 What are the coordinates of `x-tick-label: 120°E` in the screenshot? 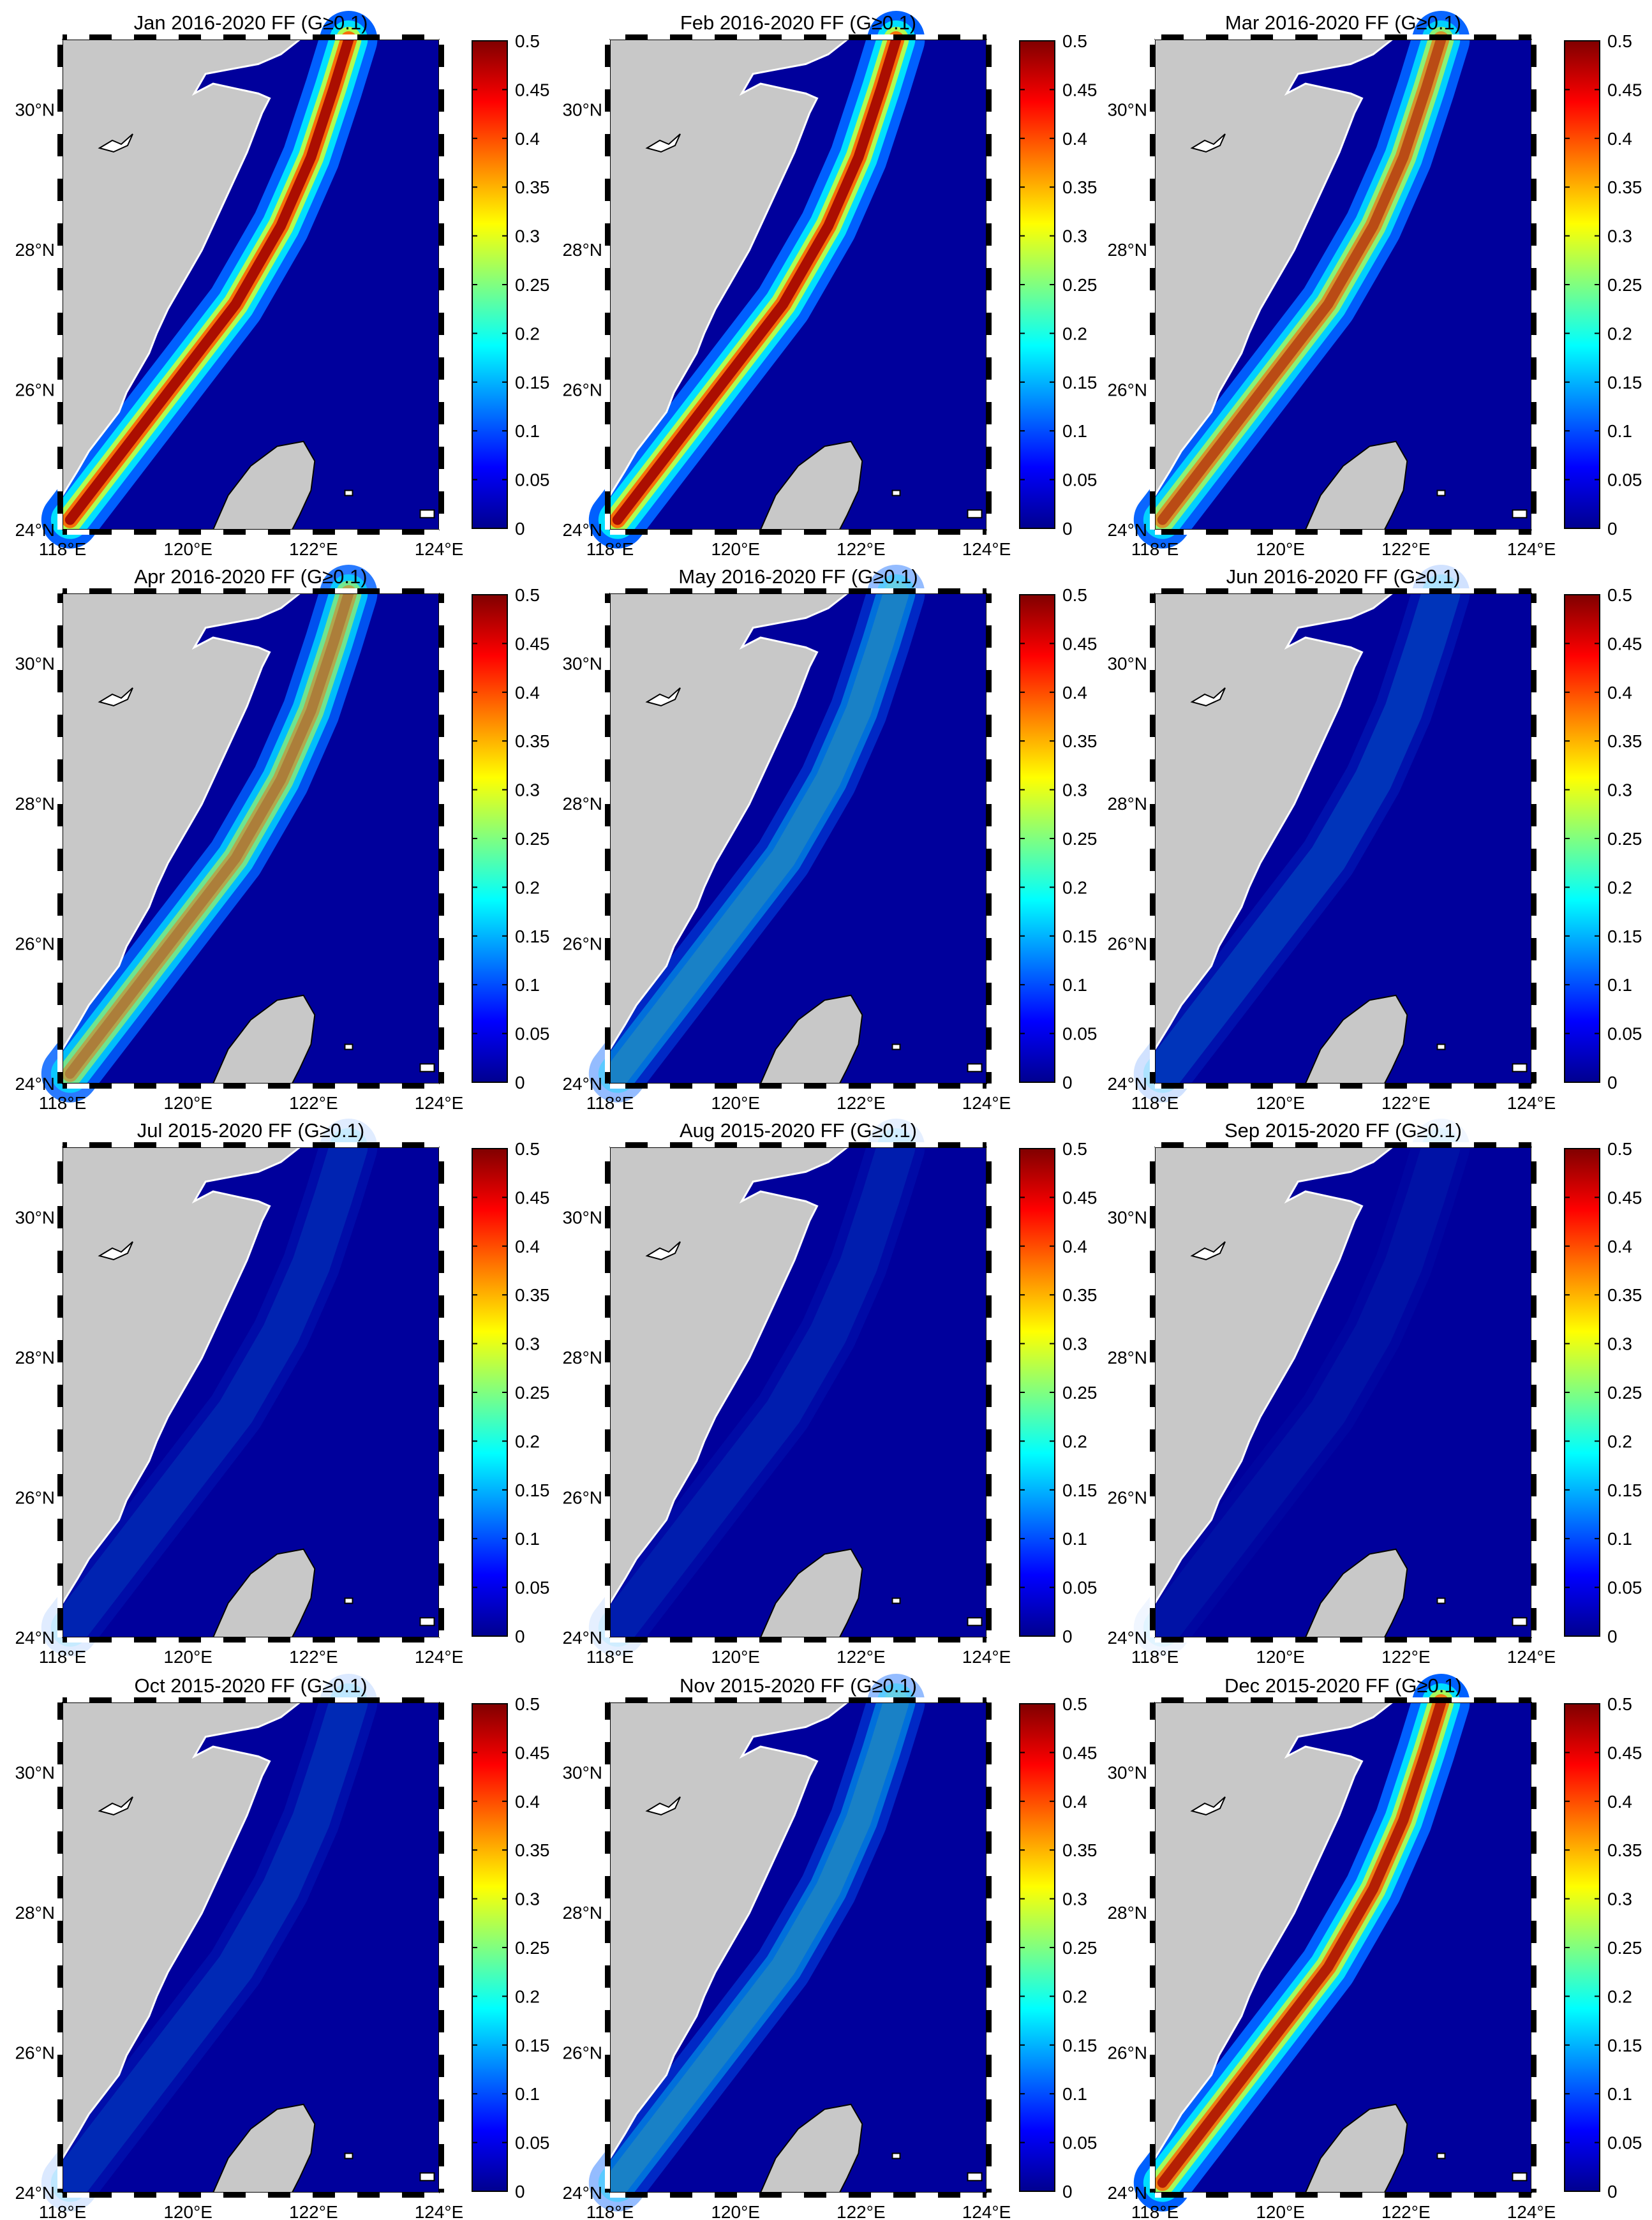 It's located at (736, 1657).